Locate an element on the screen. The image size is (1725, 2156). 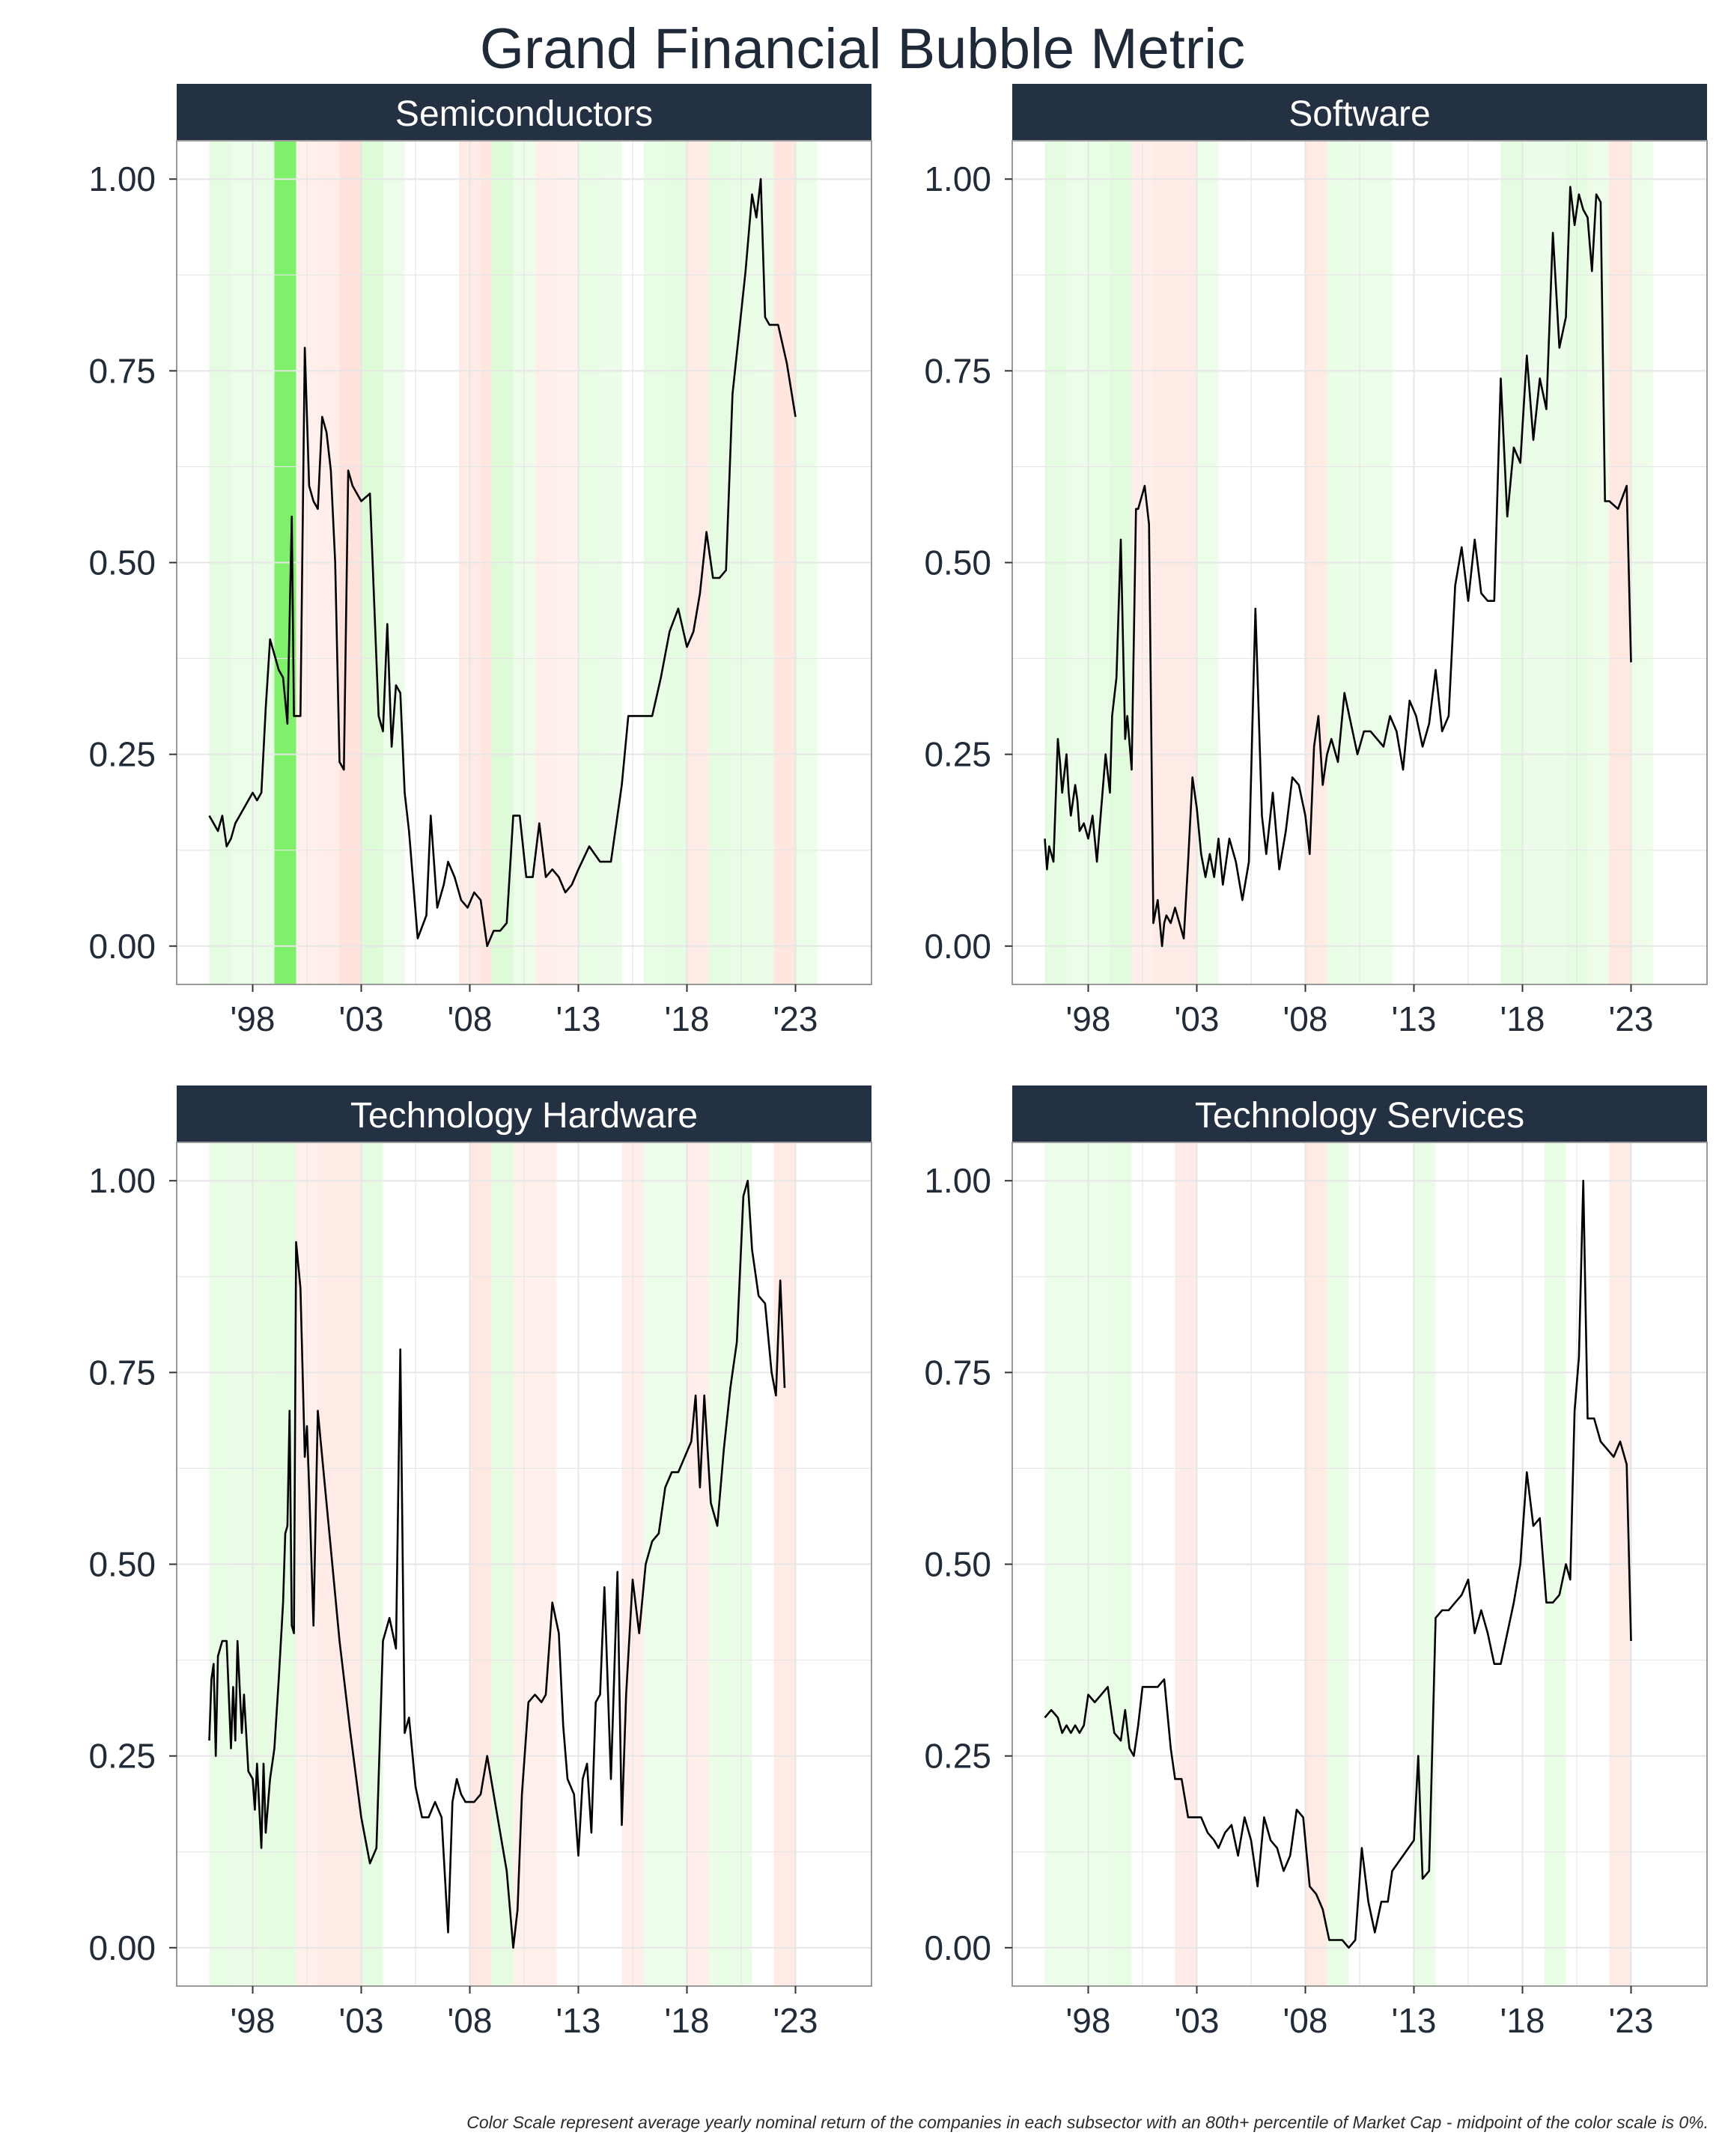
facet-title: Technology Services is located at coordinates (1359, 1116).